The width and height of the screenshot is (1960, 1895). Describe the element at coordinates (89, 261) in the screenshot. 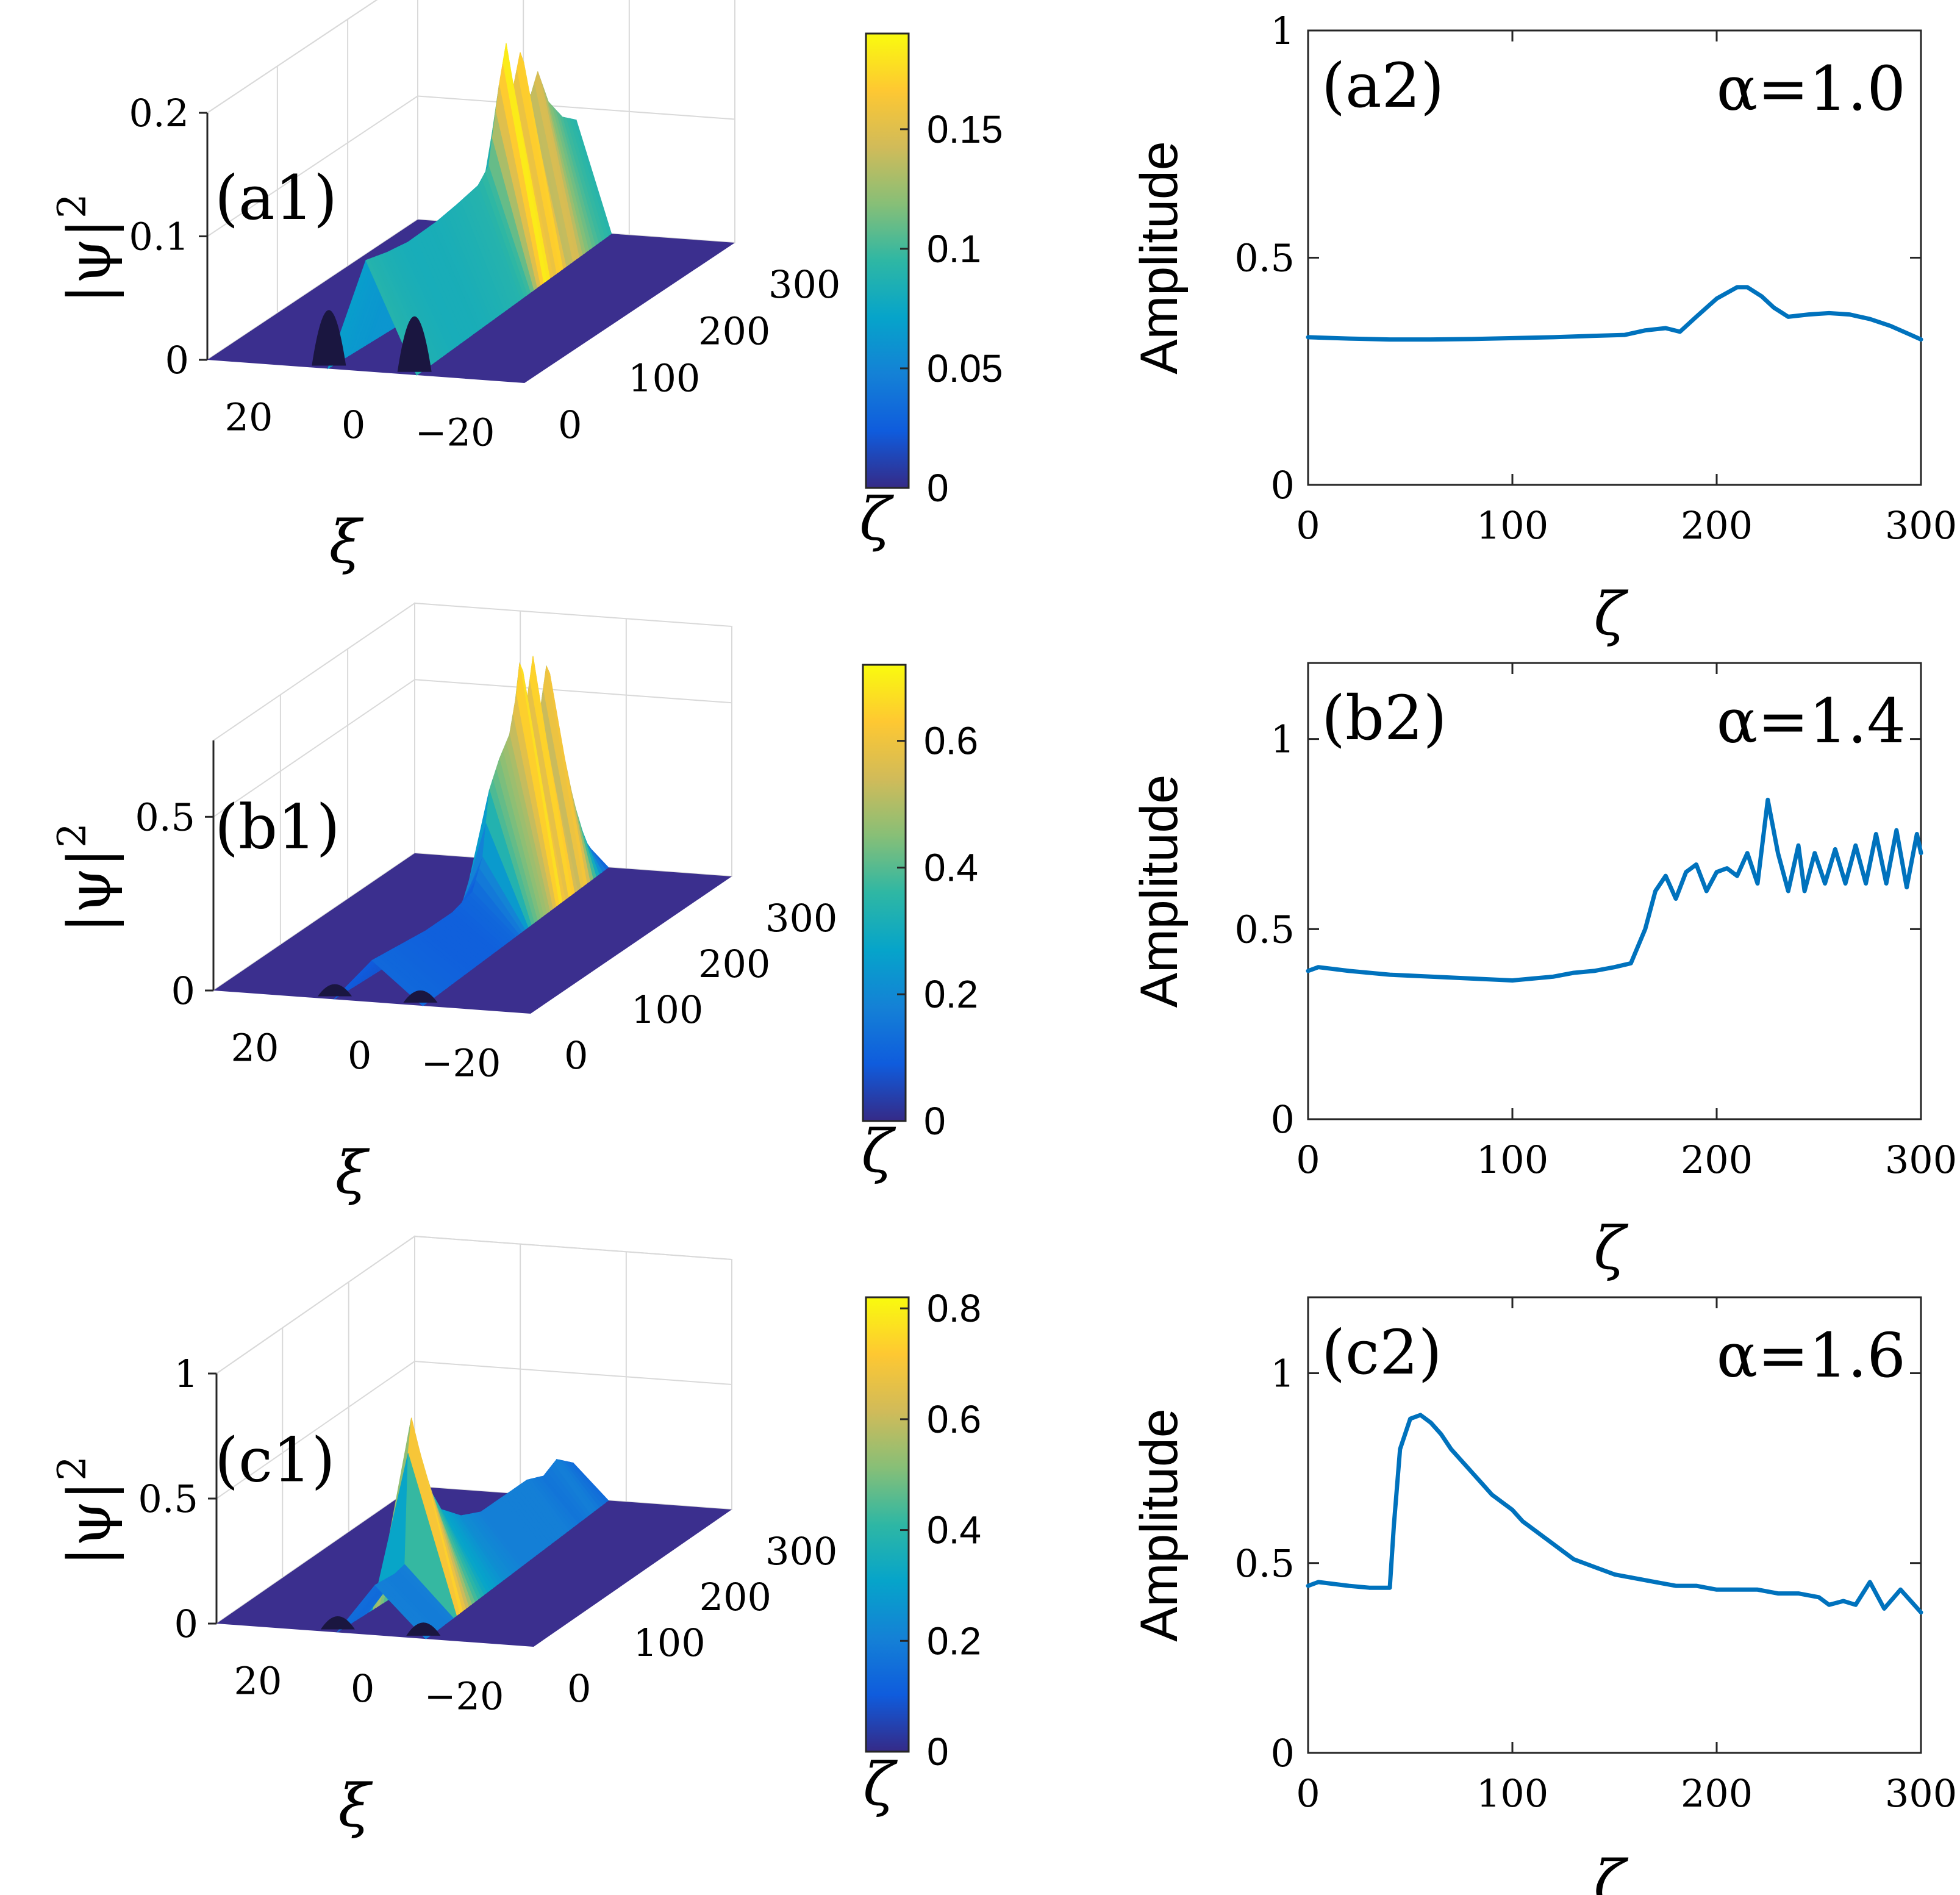

I see `z-axis-label-base: |ψ|` at that location.